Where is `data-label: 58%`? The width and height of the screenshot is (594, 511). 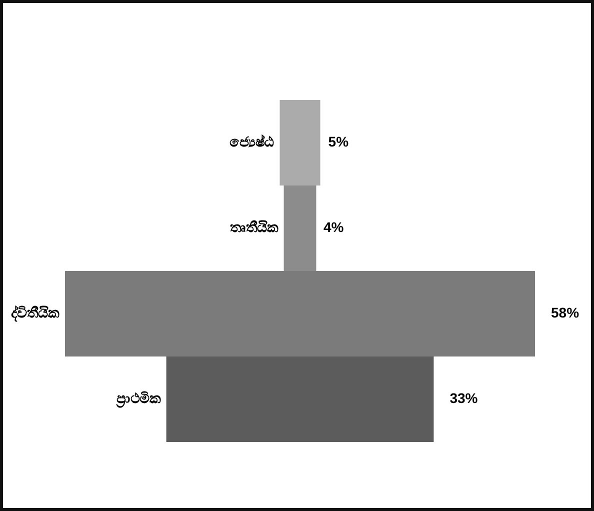 data-label: 58% is located at coordinates (565, 312).